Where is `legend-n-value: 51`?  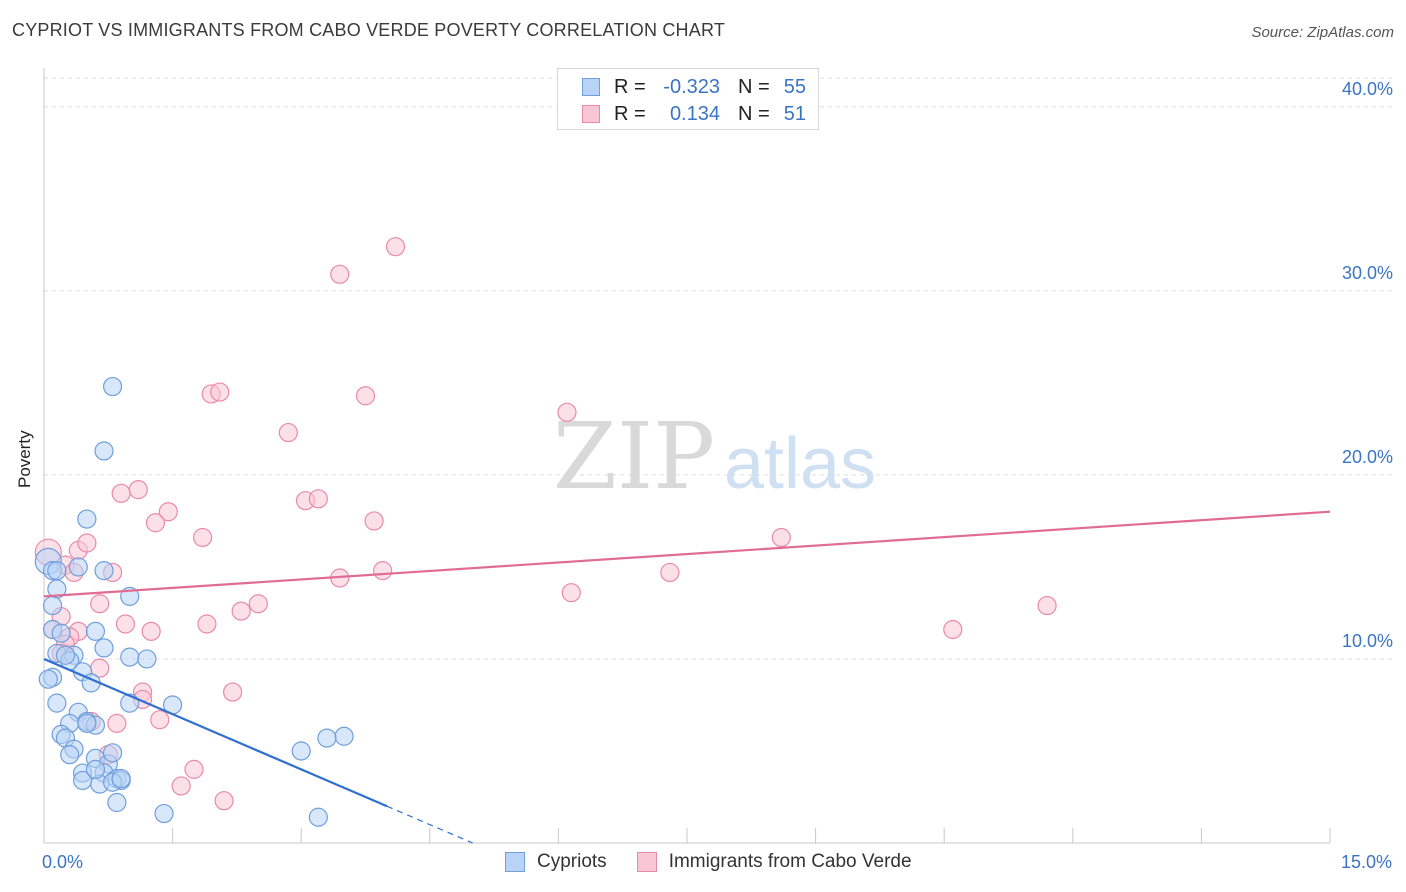 legend-n-value: 51 is located at coordinates (794, 113).